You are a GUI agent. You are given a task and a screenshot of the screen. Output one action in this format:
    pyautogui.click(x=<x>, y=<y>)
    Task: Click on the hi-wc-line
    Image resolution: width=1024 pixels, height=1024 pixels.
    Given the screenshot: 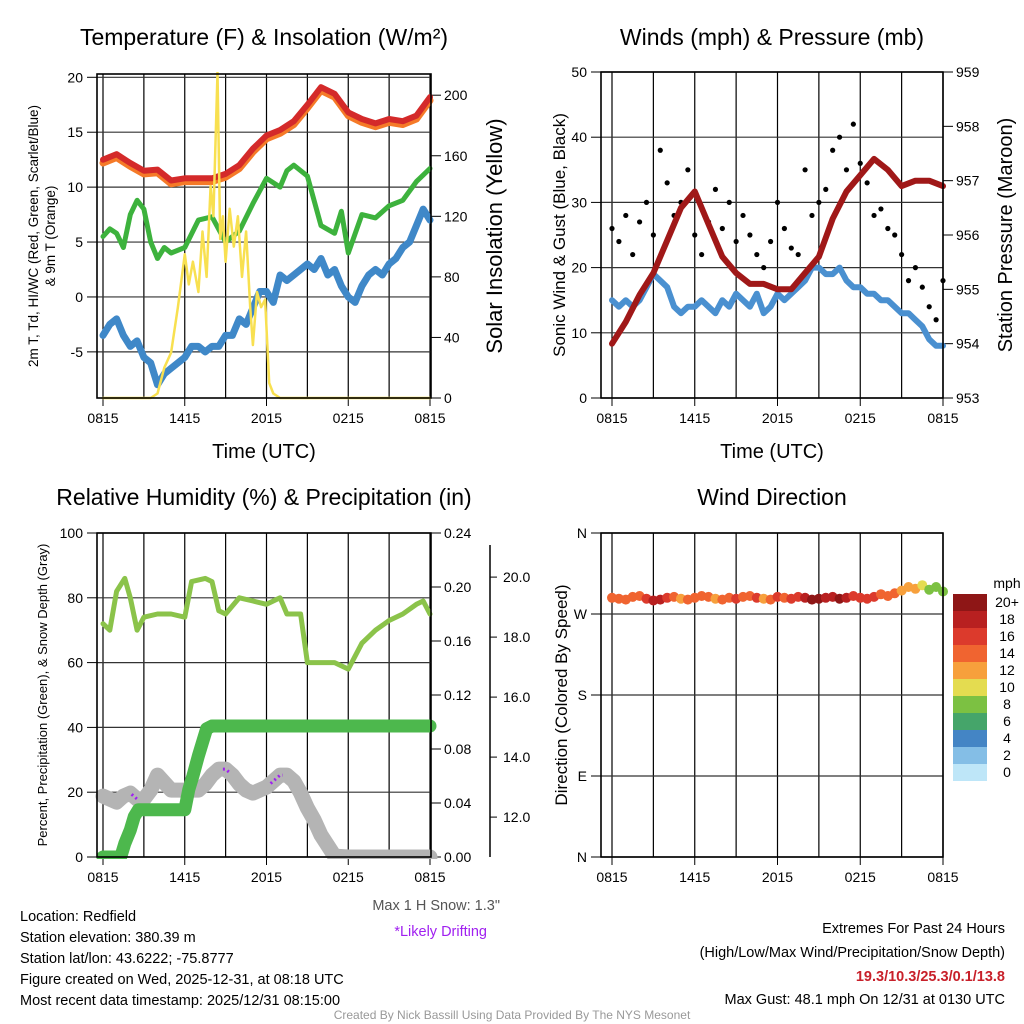 What is the action you would take?
    pyautogui.click(x=266, y=297)
    